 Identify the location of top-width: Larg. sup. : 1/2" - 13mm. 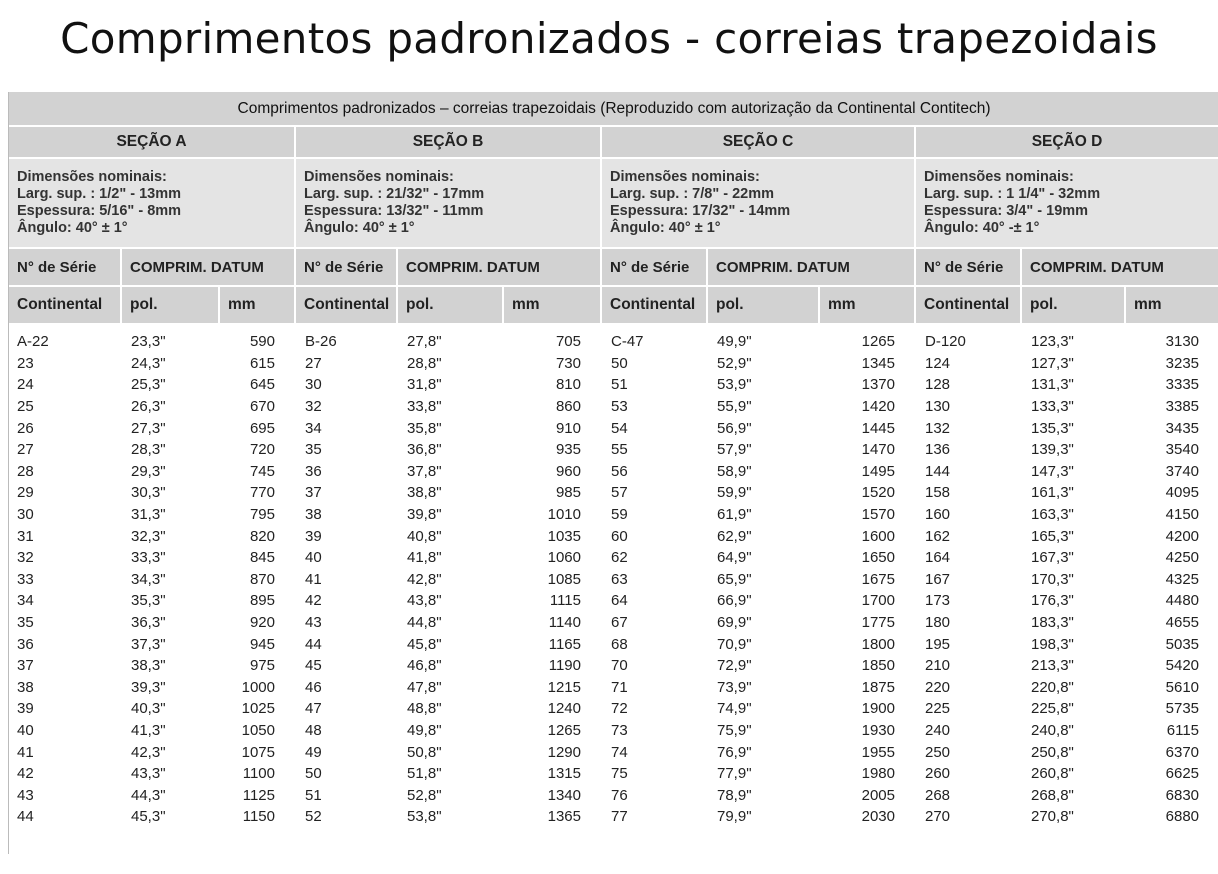
(99, 194).